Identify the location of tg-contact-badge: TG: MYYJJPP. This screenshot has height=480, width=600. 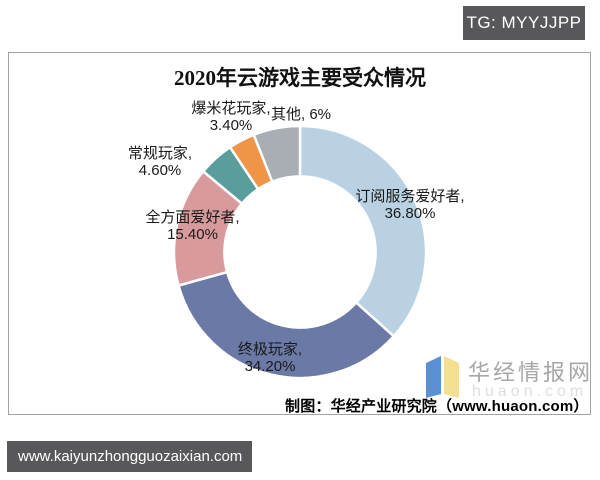
(524, 23).